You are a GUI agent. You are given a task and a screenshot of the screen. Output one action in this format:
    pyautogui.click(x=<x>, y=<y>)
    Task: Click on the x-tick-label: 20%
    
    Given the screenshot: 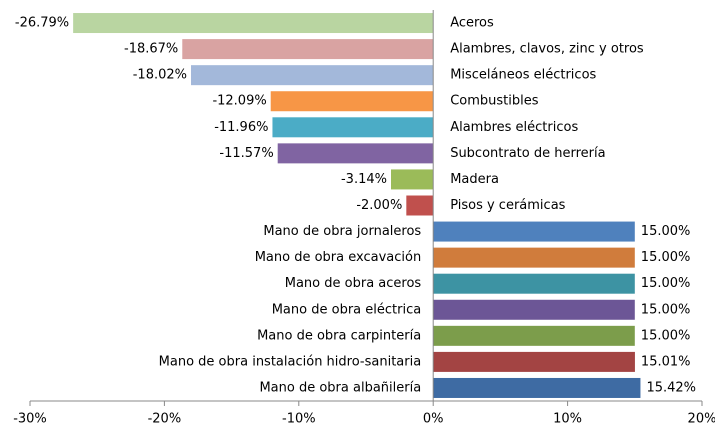 What is the action you would take?
    pyautogui.click(x=701, y=419)
    